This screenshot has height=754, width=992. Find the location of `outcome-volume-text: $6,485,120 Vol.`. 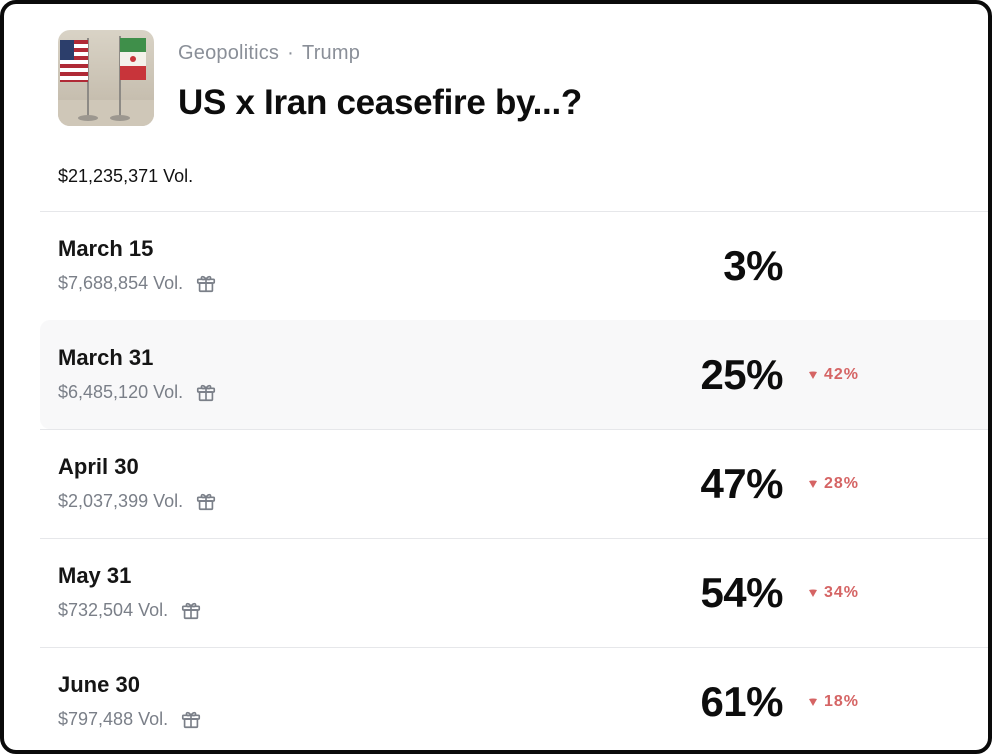

outcome-volume-text: $6,485,120 Vol. is located at coordinates (121, 391).